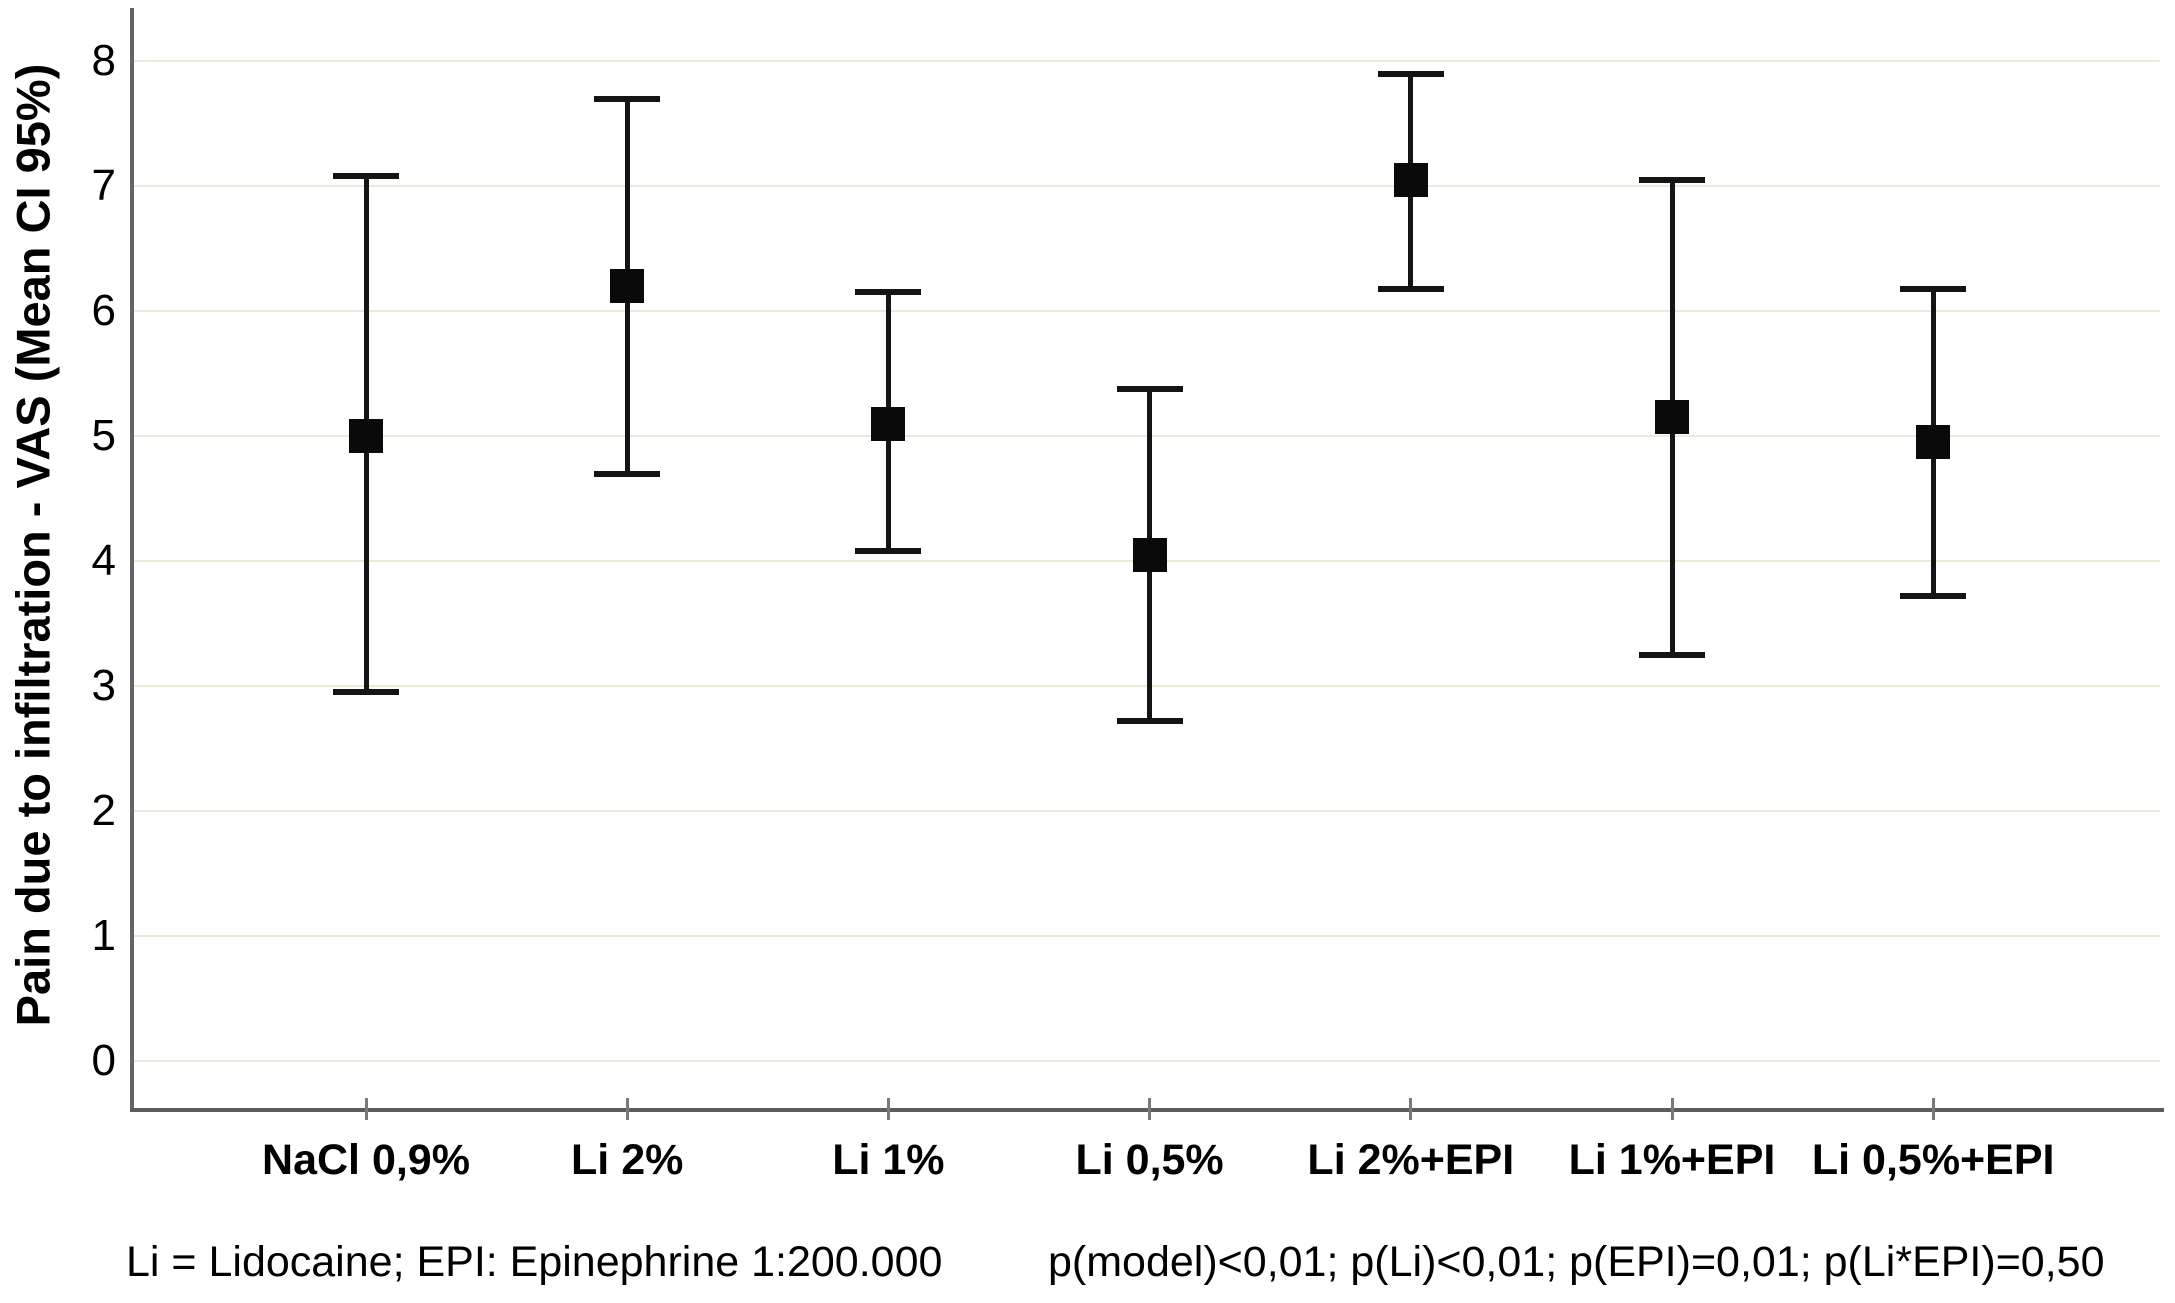  What do you see at coordinates (103, 60) in the screenshot?
I see `y-tick-label-8: 8` at bounding box center [103, 60].